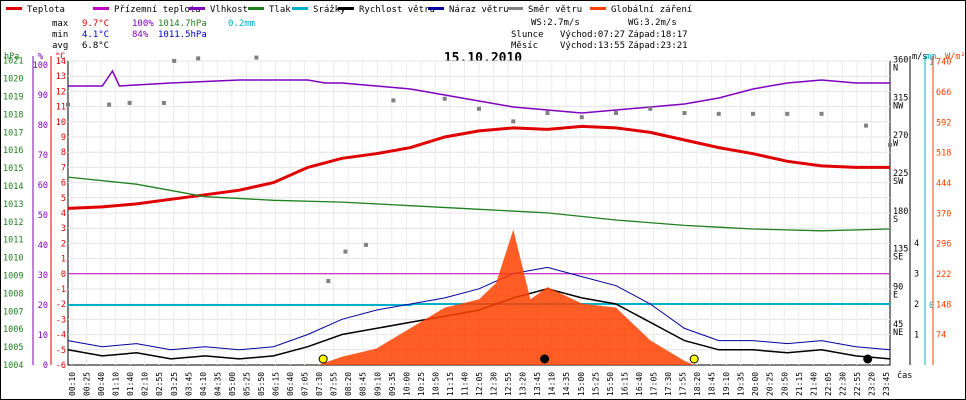 The width and height of the screenshot is (966, 400). What do you see at coordinates (280, 10) in the screenshot?
I see `legend-label: Tlak` at bounding box center [280, 10].